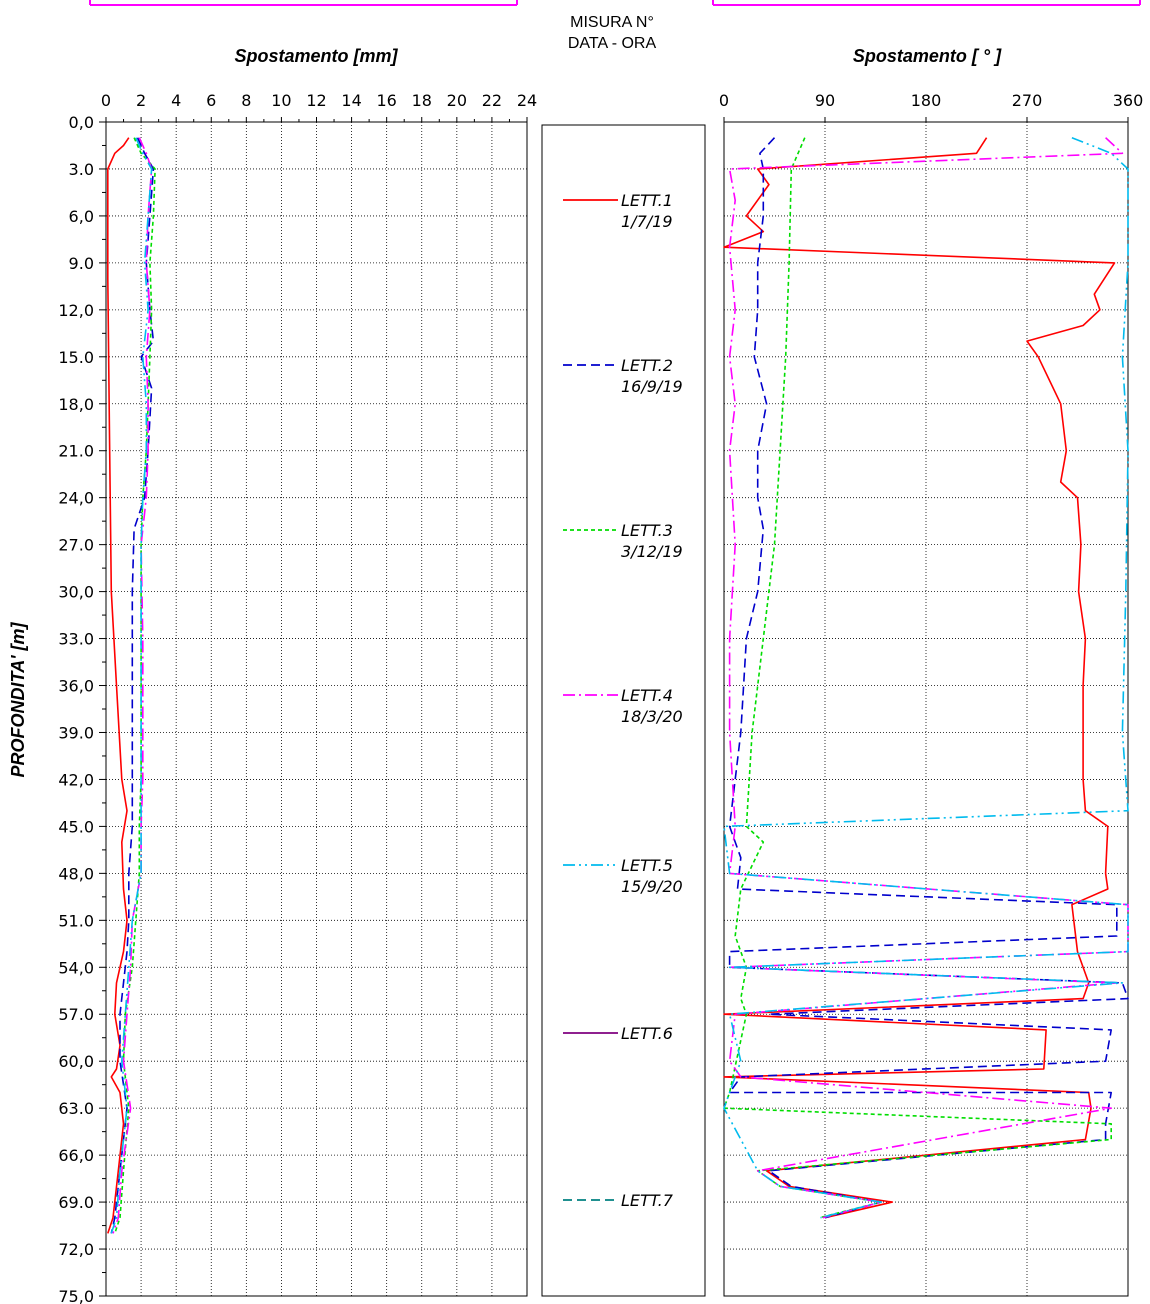  Describe the element at coordinates (246, 100) in the screenshot. I see `left-xtick-label: 8` at that location.